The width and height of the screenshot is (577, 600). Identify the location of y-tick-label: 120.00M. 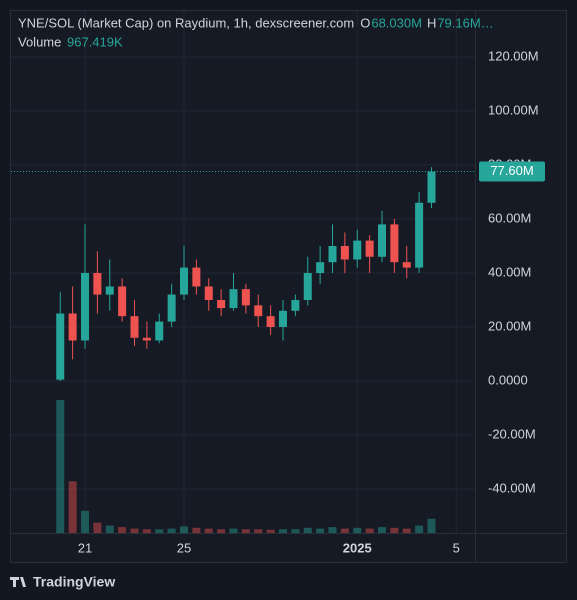
(513, 55).